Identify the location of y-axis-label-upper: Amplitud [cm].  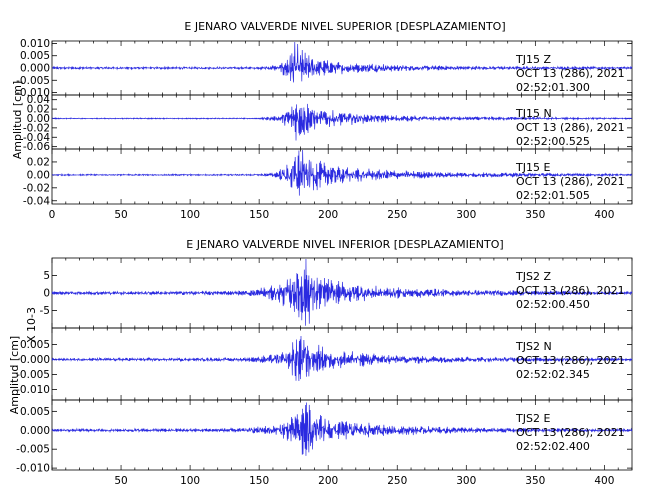
(17, 120).